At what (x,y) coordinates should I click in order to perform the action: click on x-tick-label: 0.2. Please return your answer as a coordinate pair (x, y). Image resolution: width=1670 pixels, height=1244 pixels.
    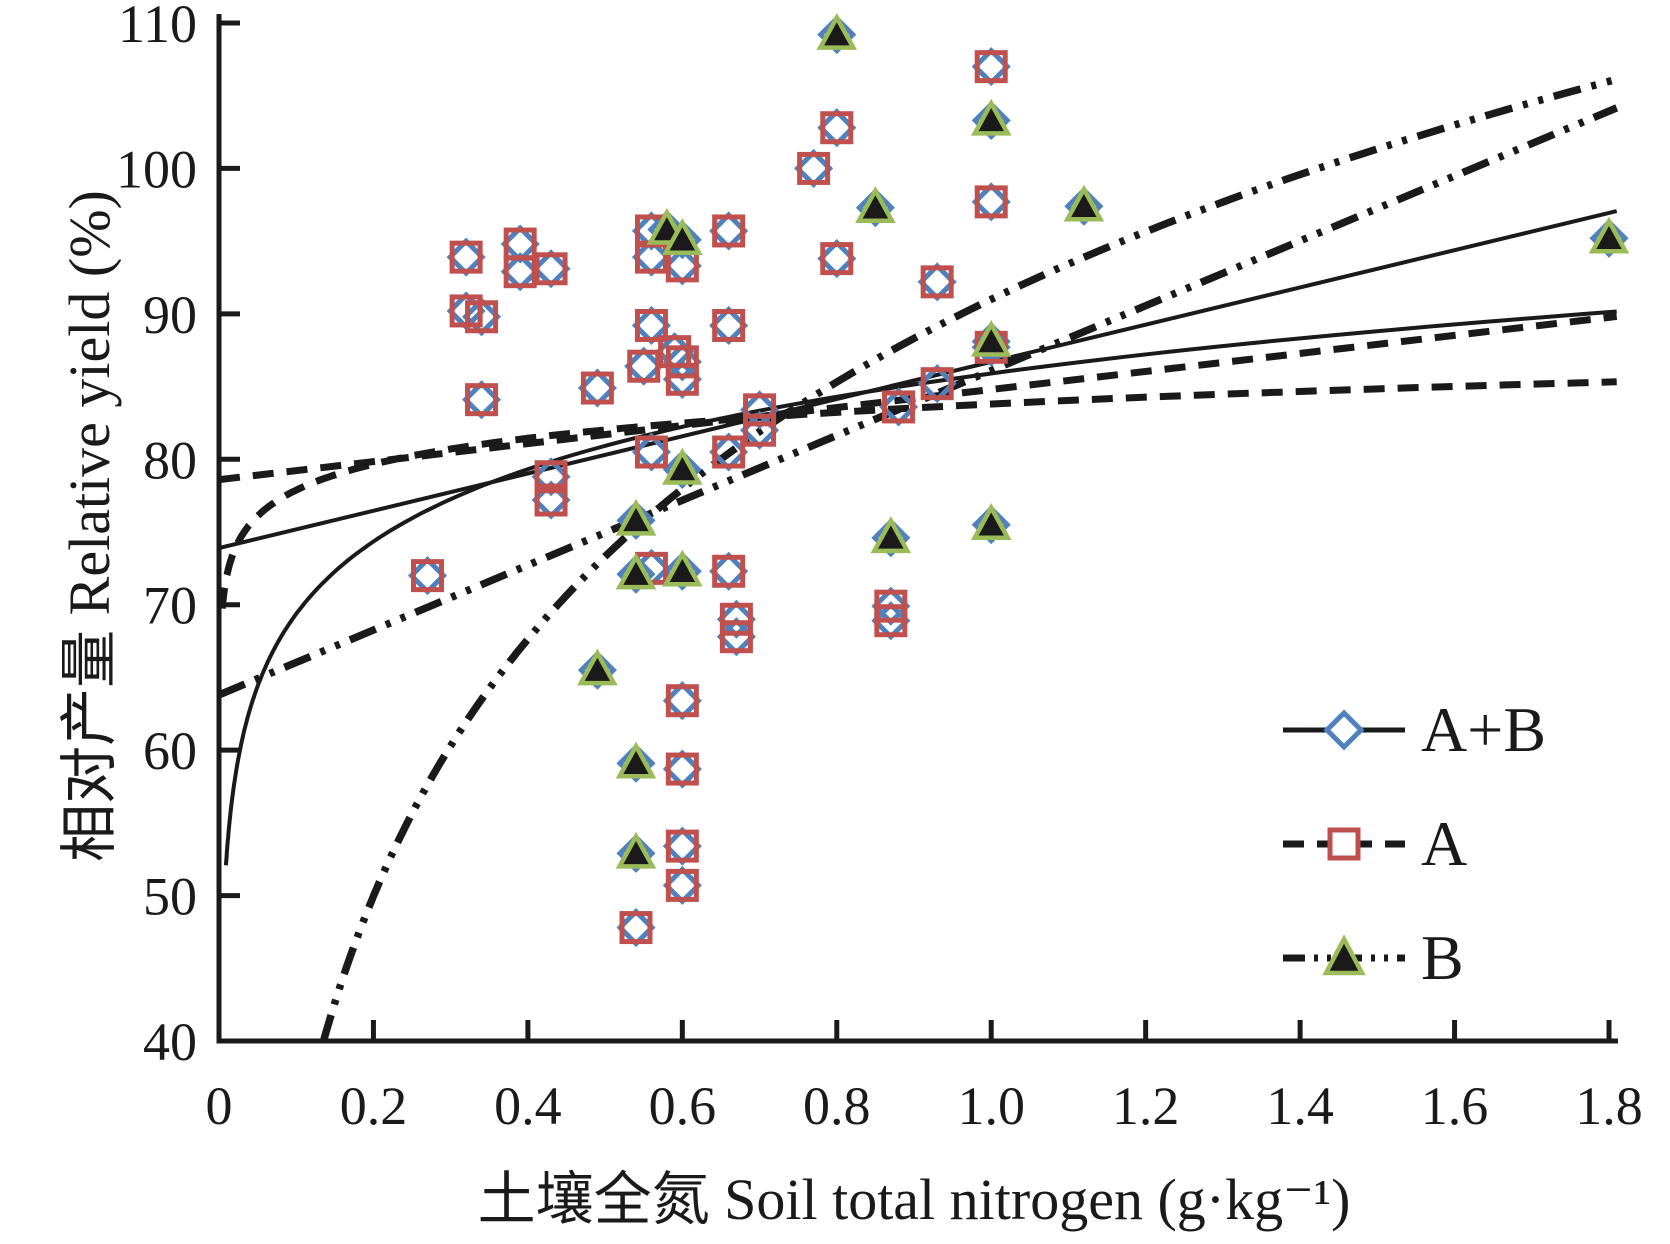
    Looking at the image, I should click on (374, 1106).